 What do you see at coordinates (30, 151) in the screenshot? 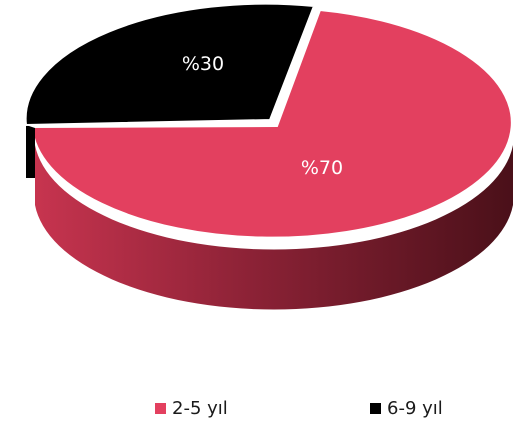
I see `pie-slice-side` at bounding box center [30, 151].